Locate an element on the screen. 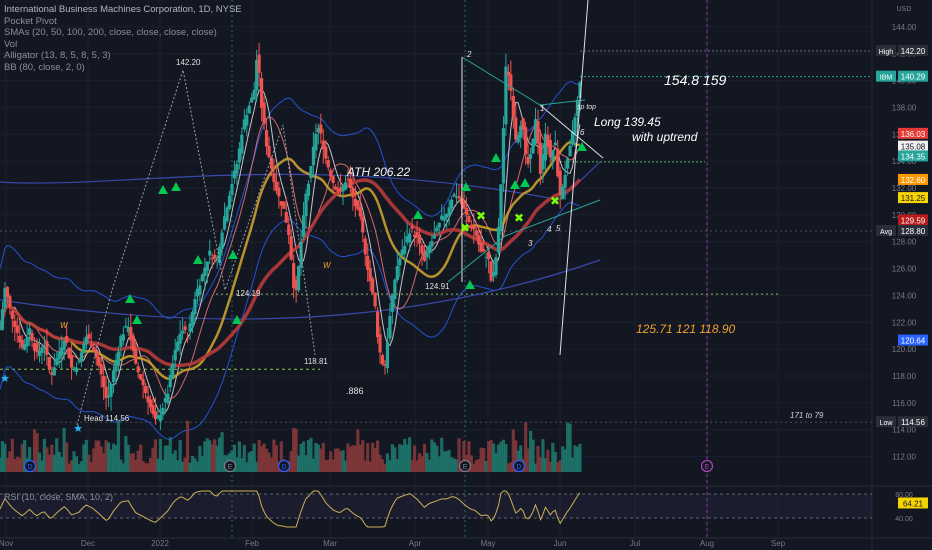 The width and height of the screenshot is (932, 550). cross-signal-marker: ✖ is located at coordinates (555, 201).